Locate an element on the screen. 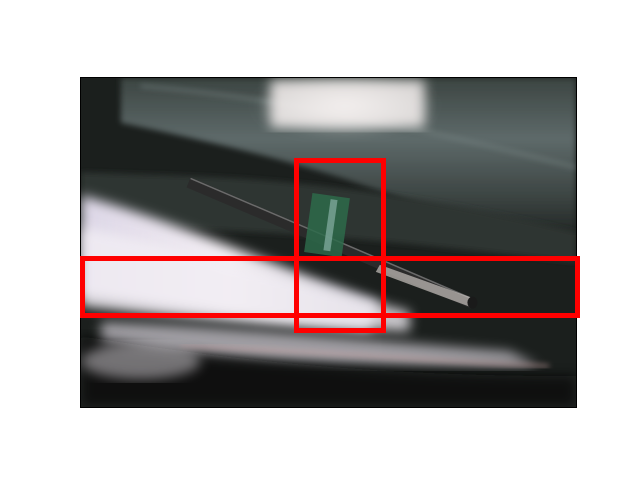 This screenshot has height=480, width=640. red-box-horizontal is located at coordinates (330, 287).